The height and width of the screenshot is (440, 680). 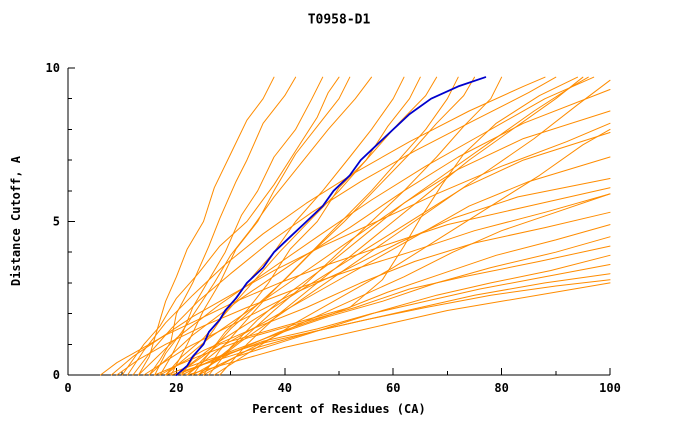 I want to click on x-tick-label: 40, so click(x=285, y=388).